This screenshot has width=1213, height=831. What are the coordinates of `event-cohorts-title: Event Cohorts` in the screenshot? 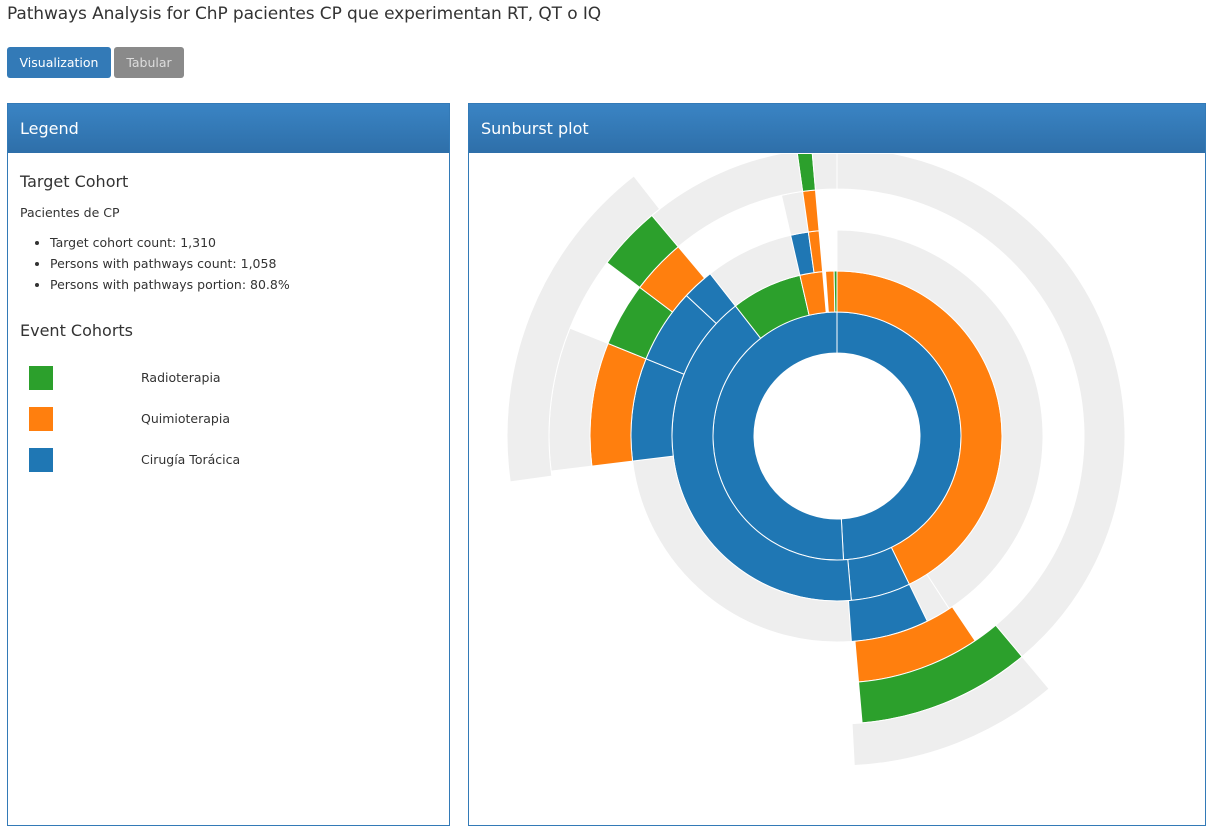 It's located at (76, 330).